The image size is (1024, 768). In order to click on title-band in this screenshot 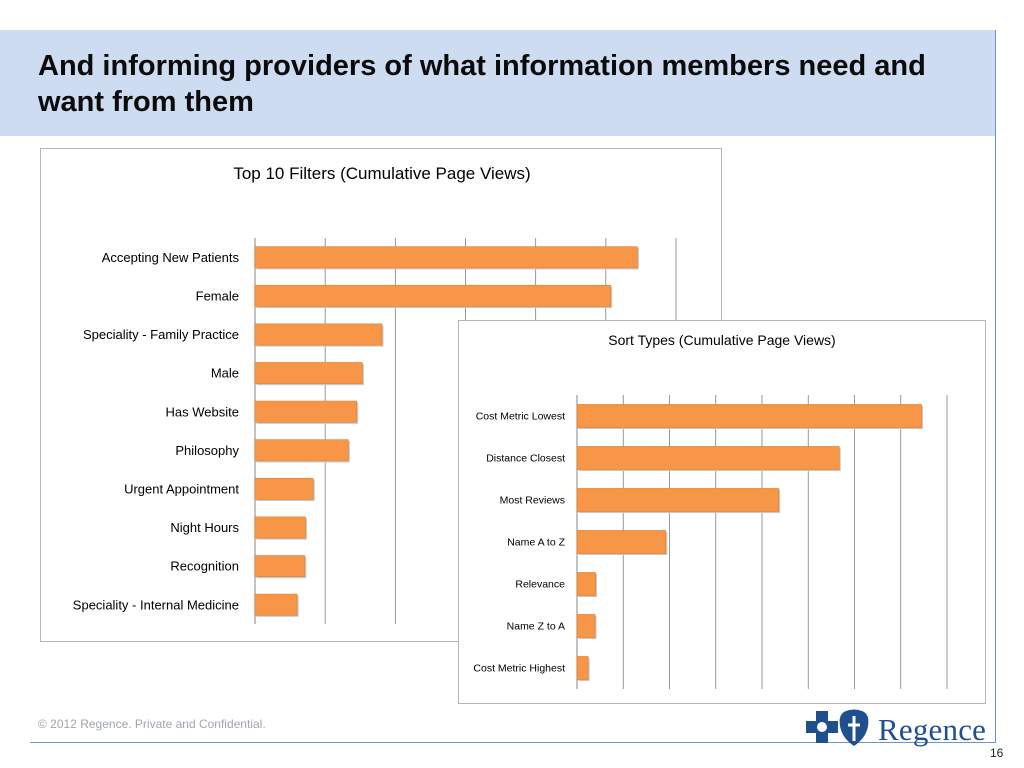, I will do `click(497, 83)`.